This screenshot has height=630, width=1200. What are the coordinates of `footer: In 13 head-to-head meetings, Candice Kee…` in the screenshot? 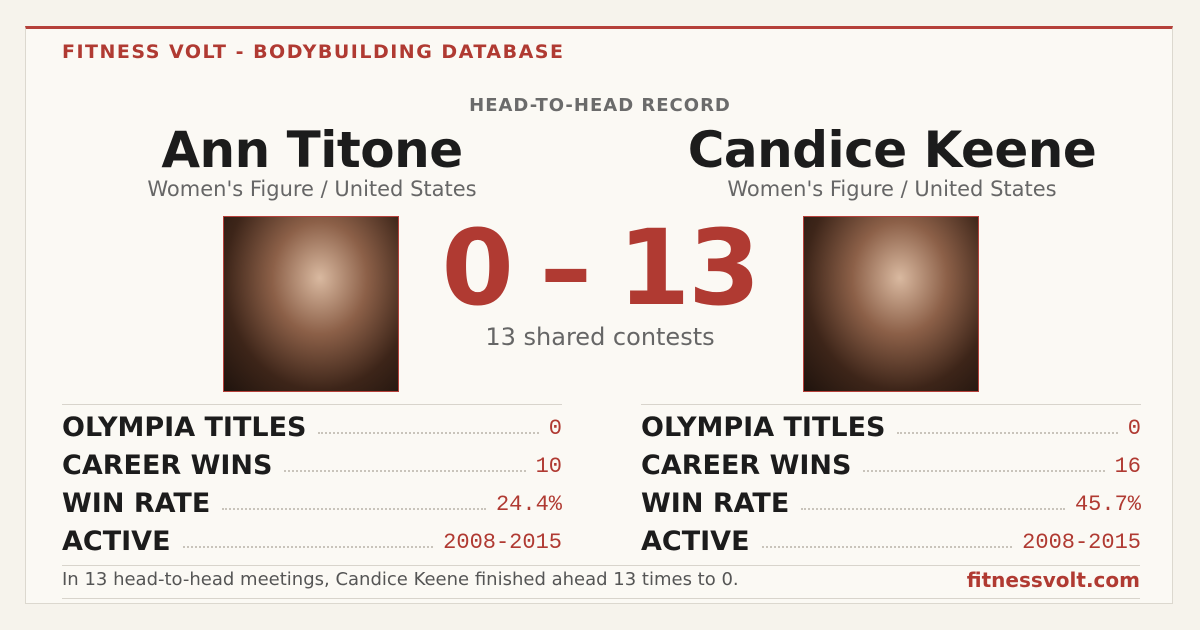 It's located at (601, 582).